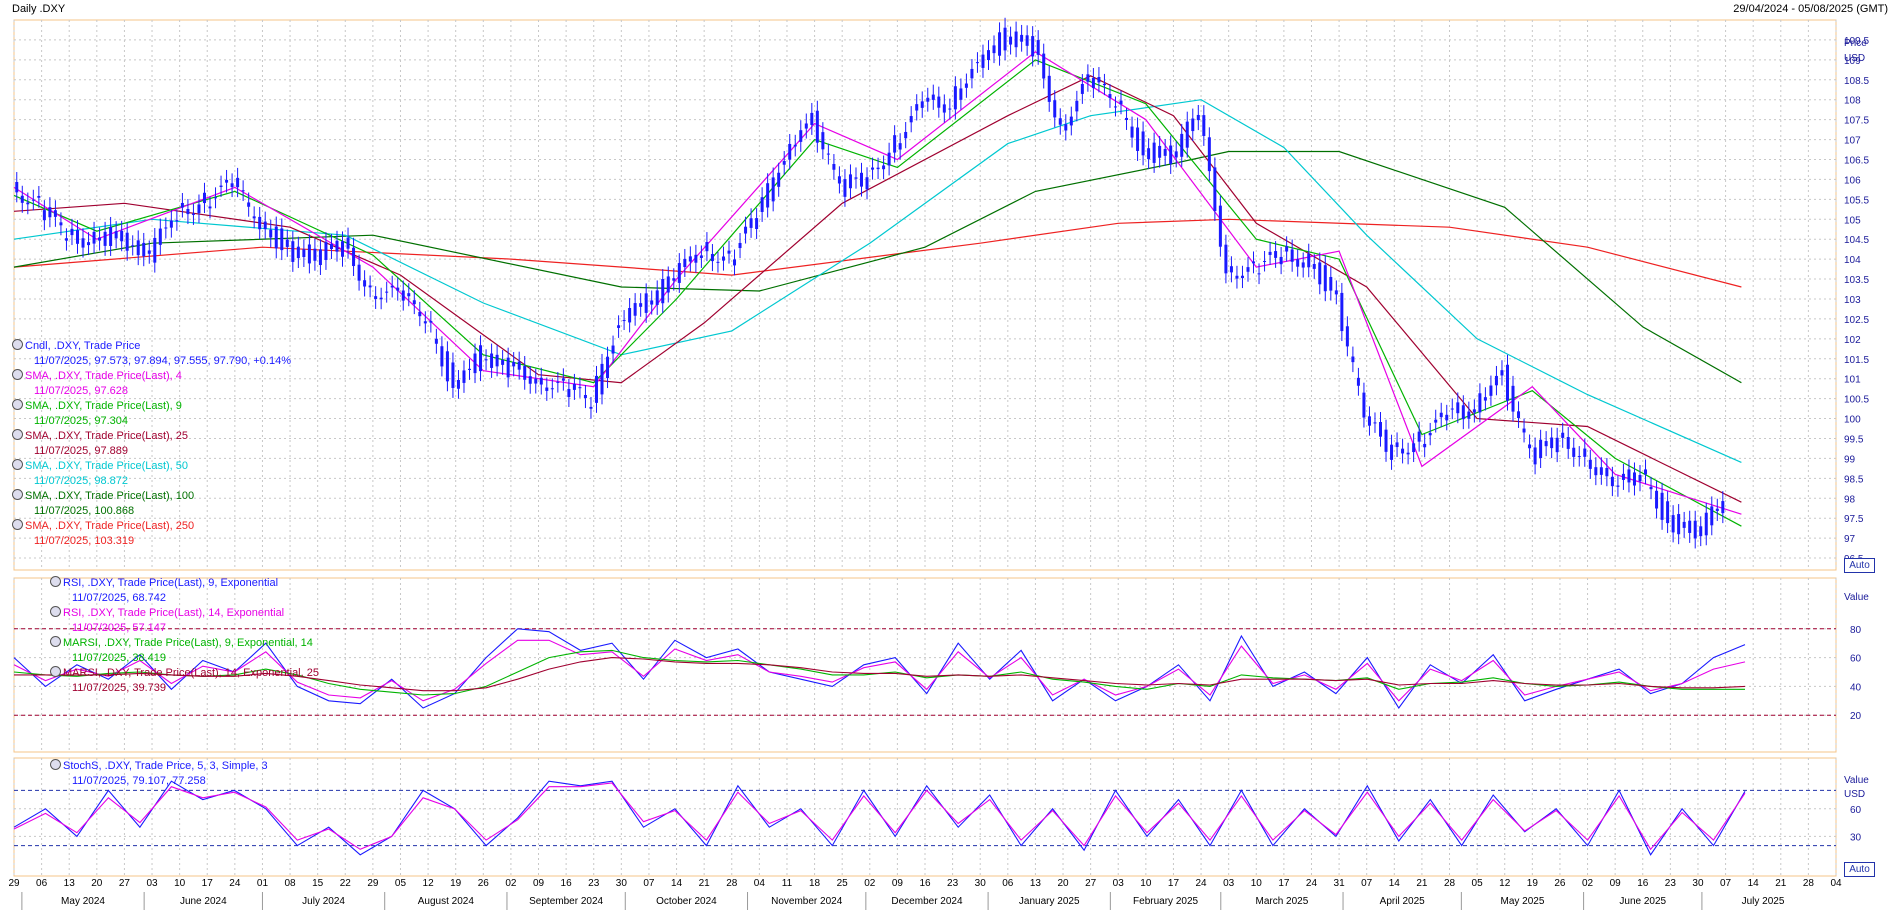 Image resolution: width=1898 pixels, height=917 pixels. Describe the element at coordinates (70, 883) in the screenshot. I see `x-day-label: 13` at that location.